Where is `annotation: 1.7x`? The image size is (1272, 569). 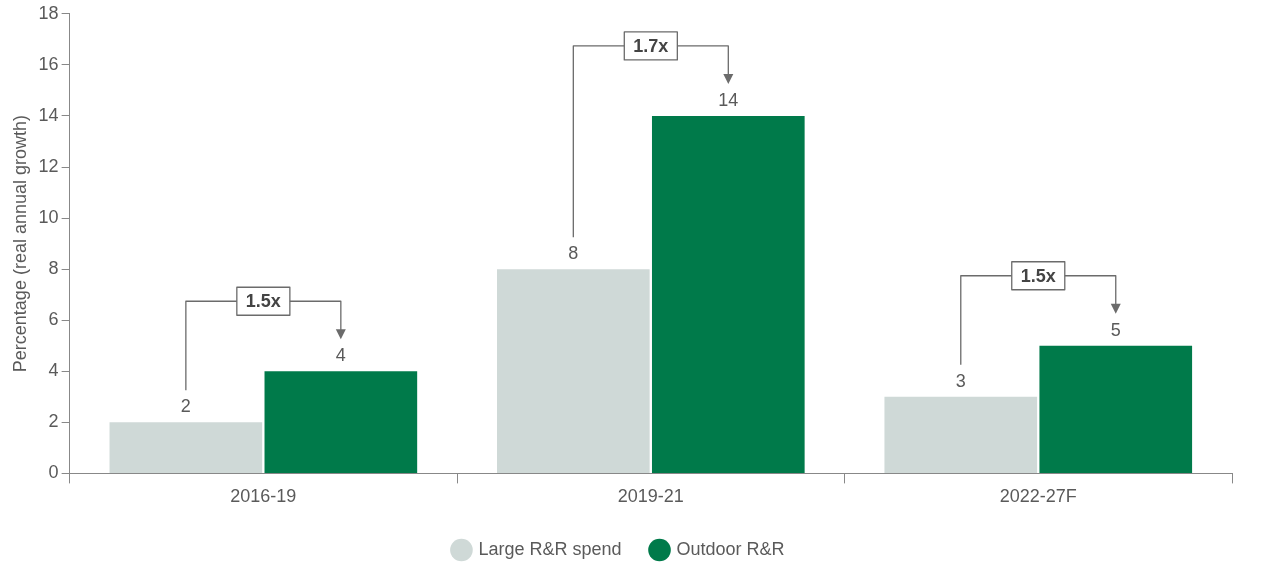 annotation: 1.7x is located at coordinates (651, 45).